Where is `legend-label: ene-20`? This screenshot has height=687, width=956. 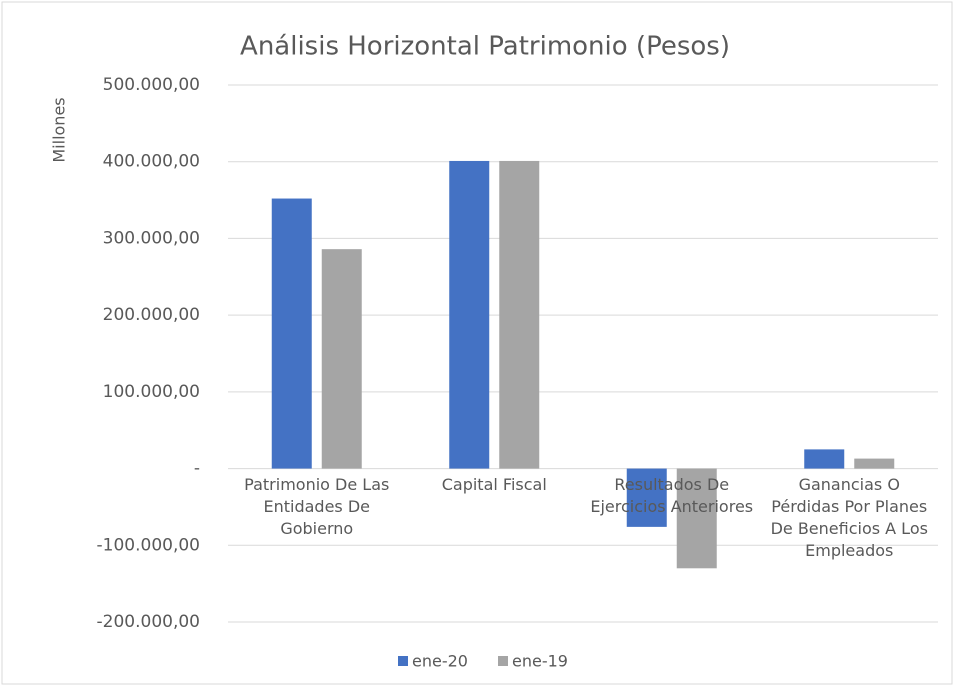
legend-label: ene-20 is located at coordinates (440, 661).